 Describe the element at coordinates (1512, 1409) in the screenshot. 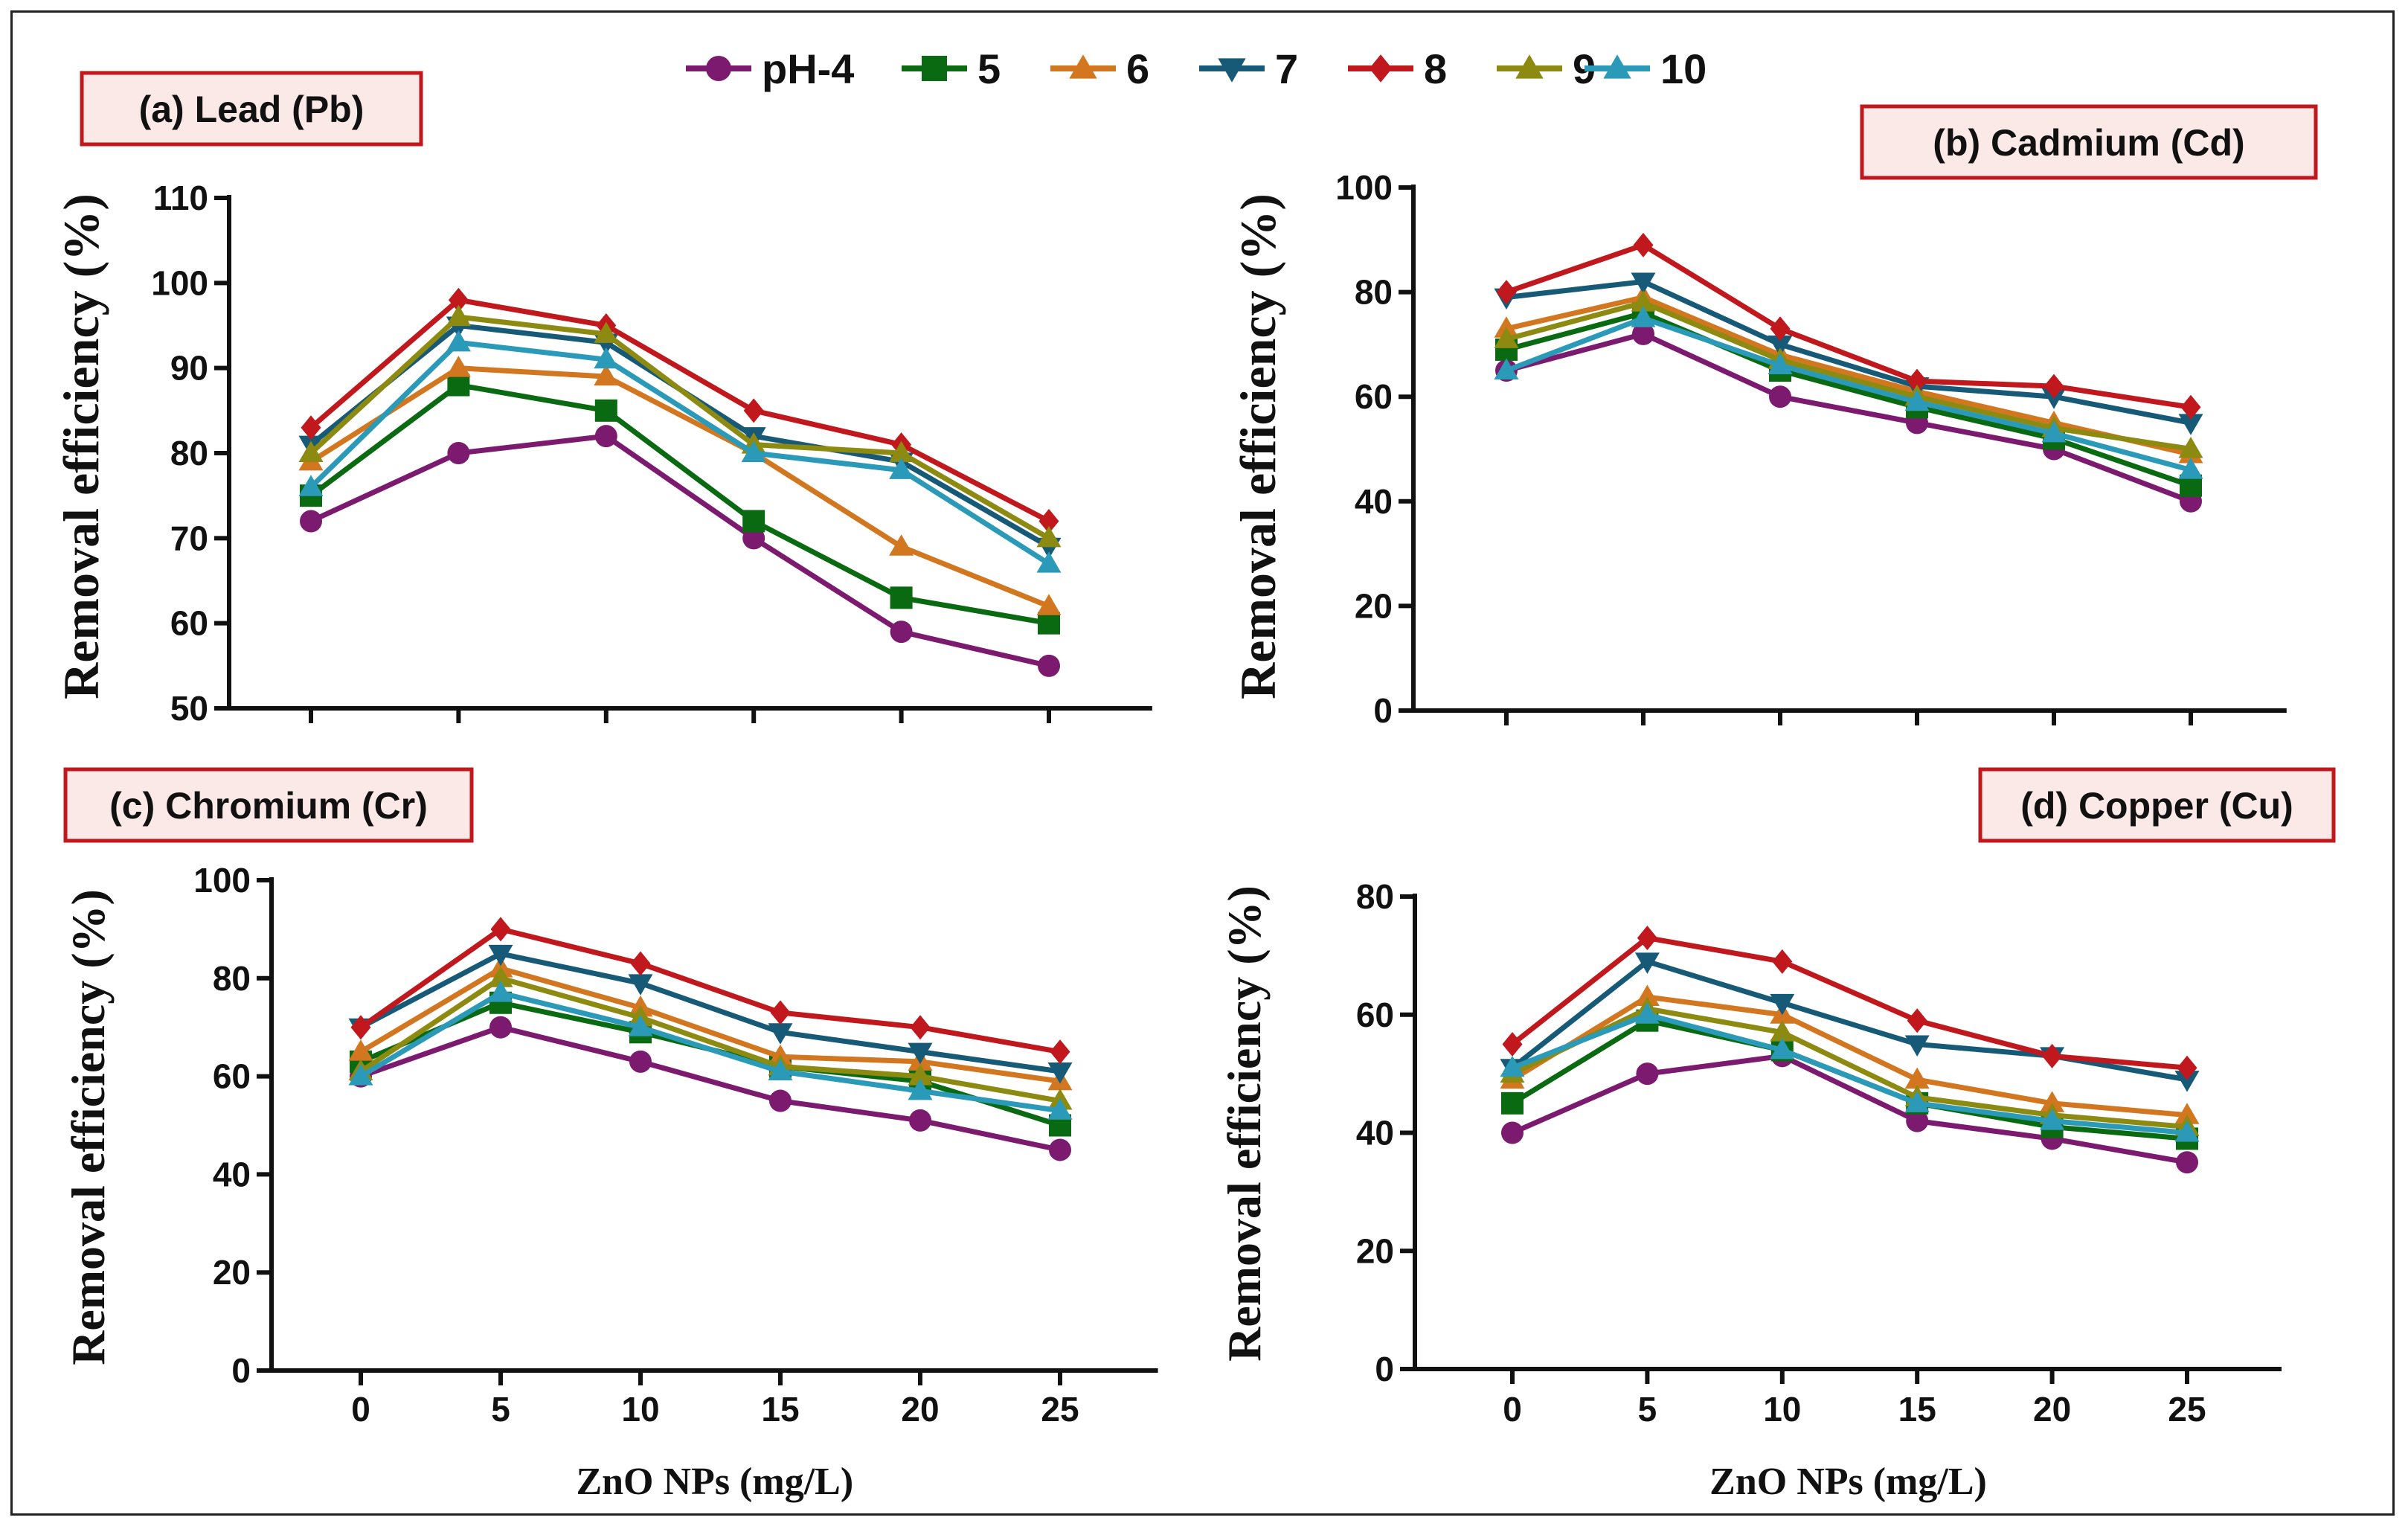

I see `x-tick-label: 0` at that location.